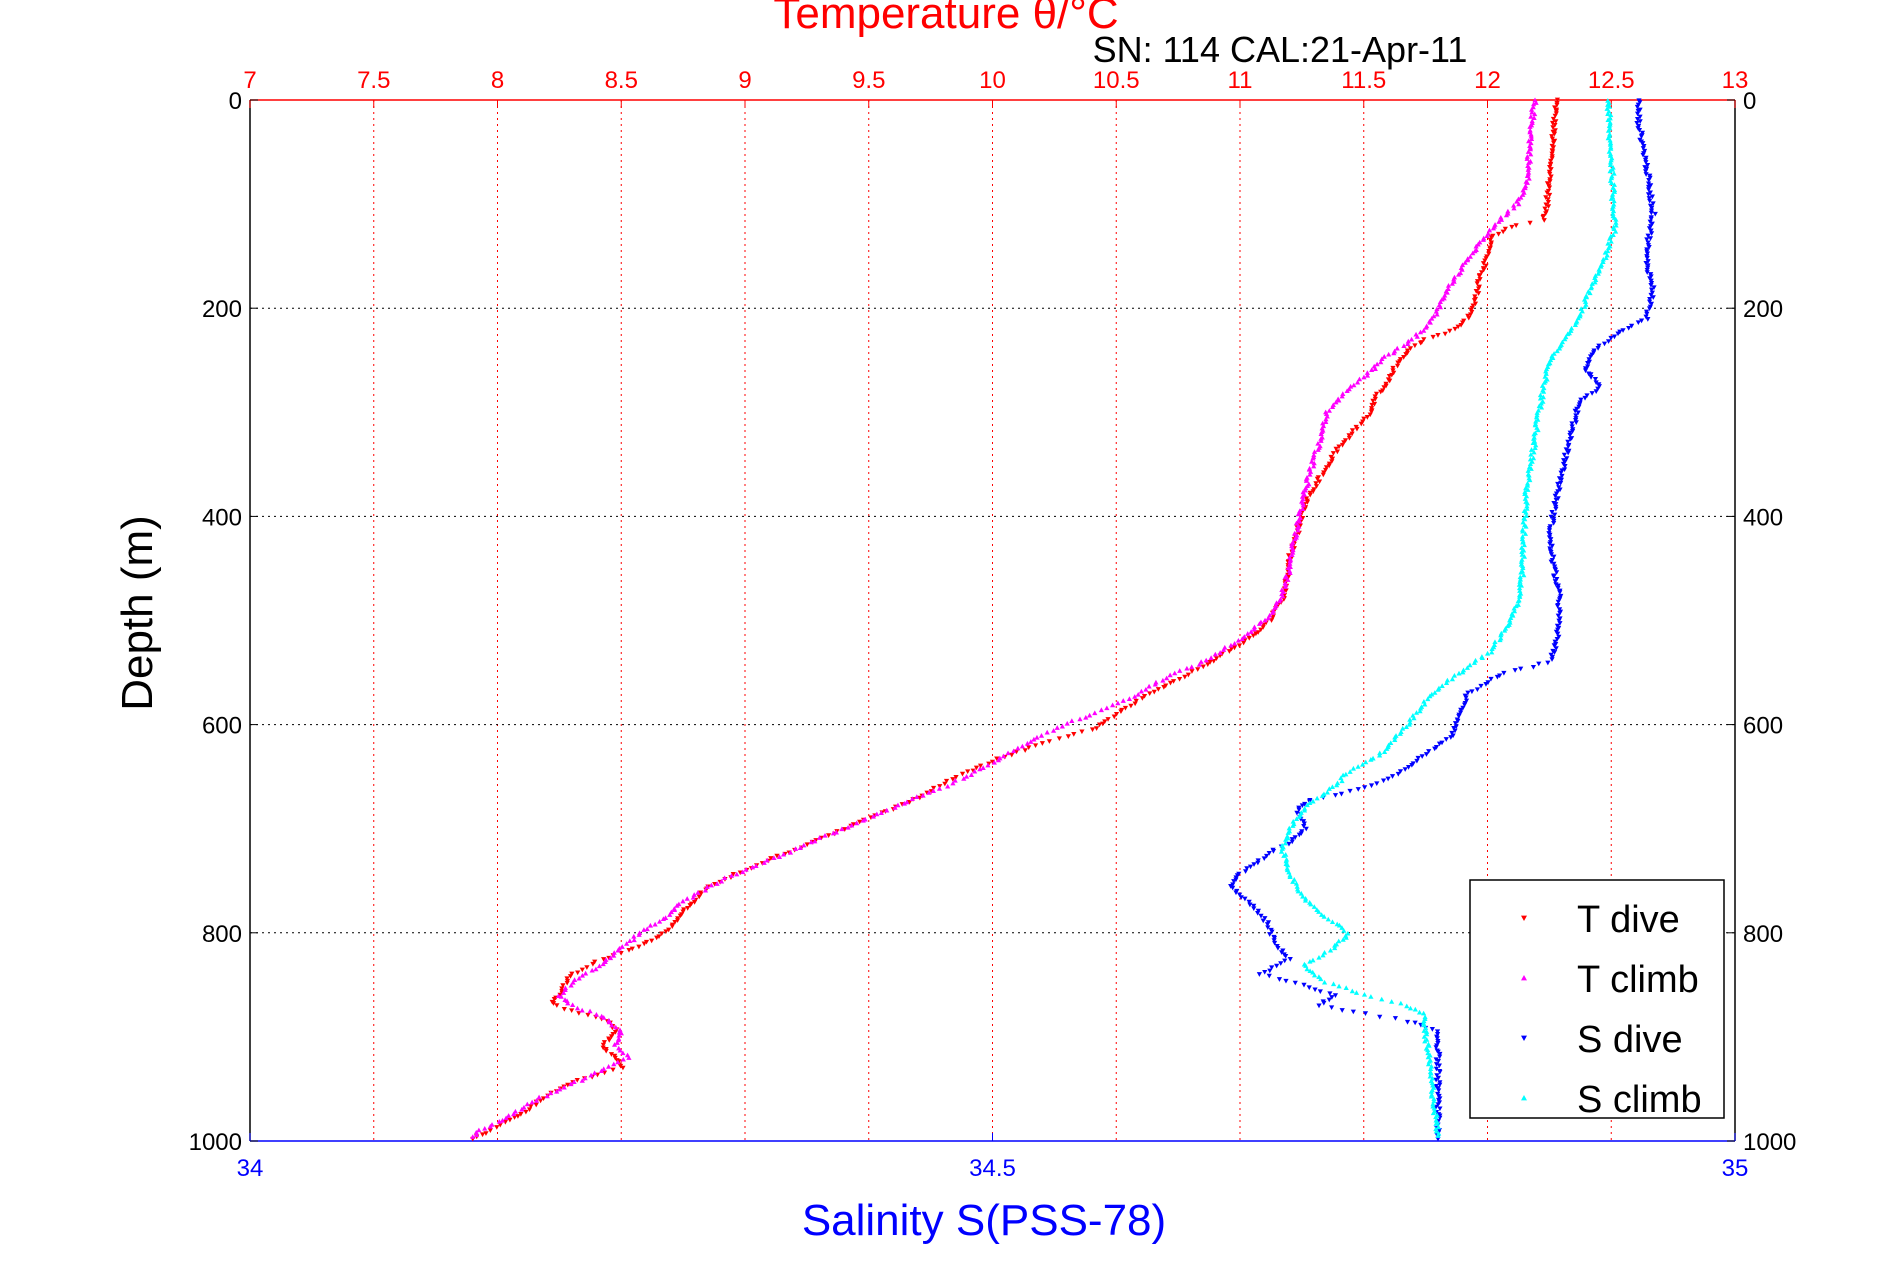 The image size is (1891, 1262). I want to click on legend-label: T climb, so click(1638, 980).